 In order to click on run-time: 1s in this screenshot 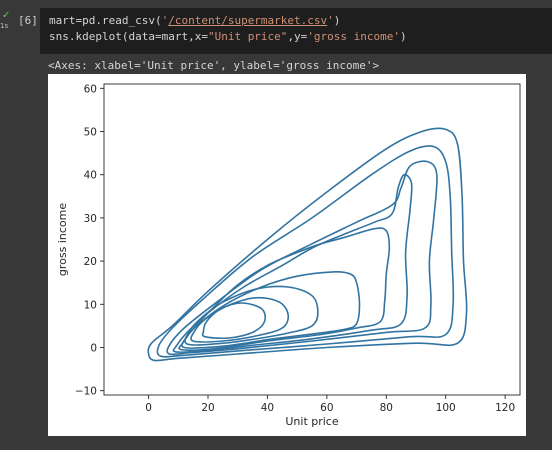, I will do `click(4, 26)`.